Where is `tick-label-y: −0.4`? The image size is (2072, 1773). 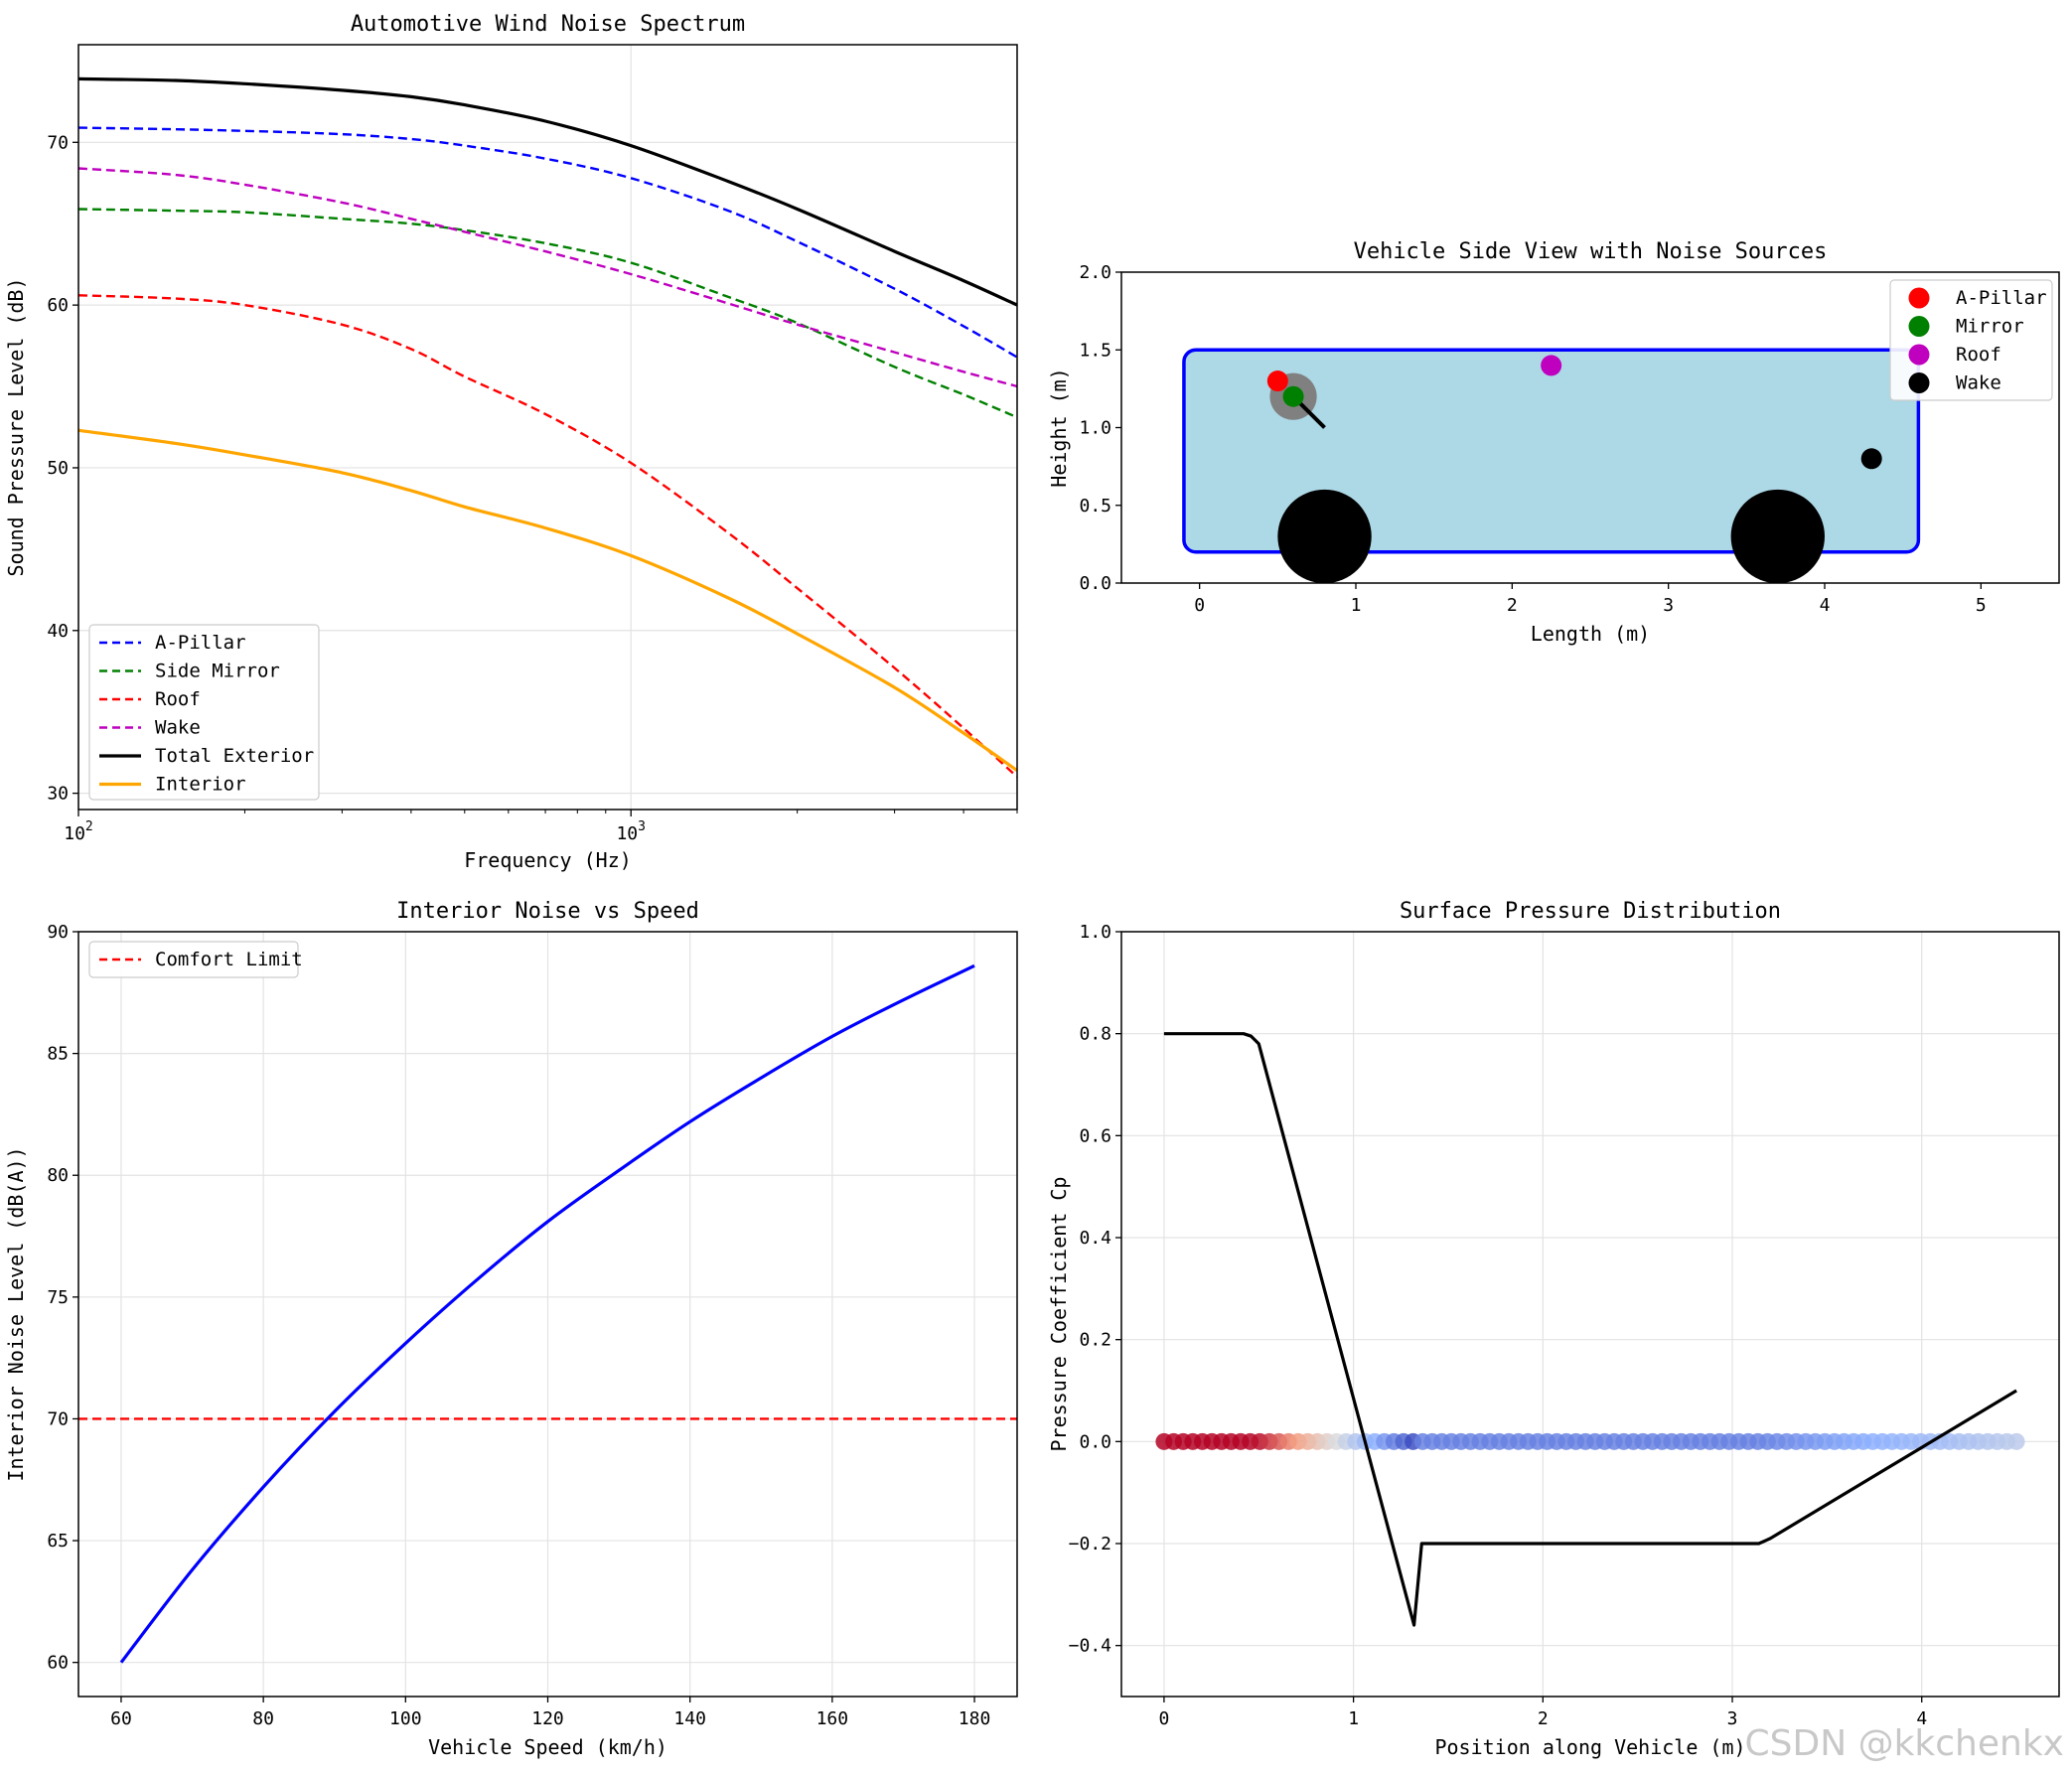 tick-label-y: −0.4 is located at coordinates (1090, 1647).